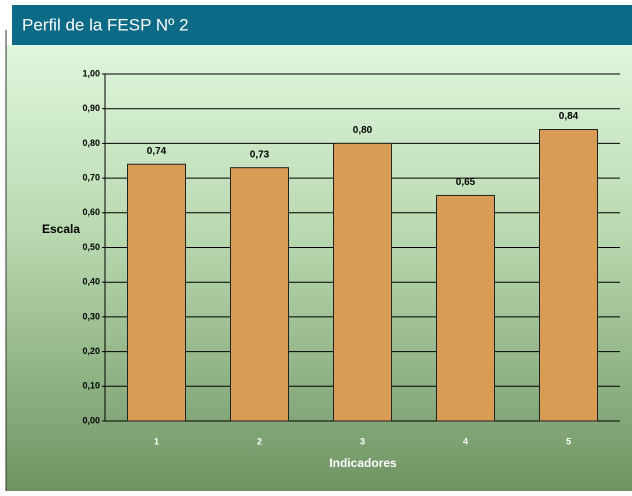 The width and height of the screenshot is (632, 496). Describe the element at coordinates (91, 143) in the screenshot. I see `y-tick-label: 0,80` at that location.